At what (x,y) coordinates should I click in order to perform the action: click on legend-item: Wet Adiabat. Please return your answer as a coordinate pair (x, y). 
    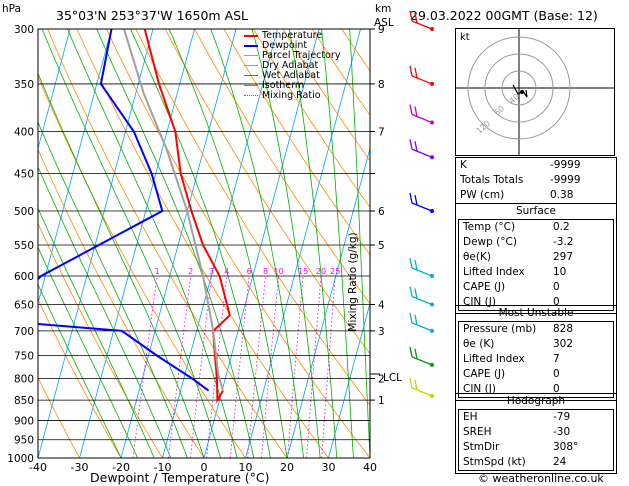
    Looking at the image, I should click on (292, 76).